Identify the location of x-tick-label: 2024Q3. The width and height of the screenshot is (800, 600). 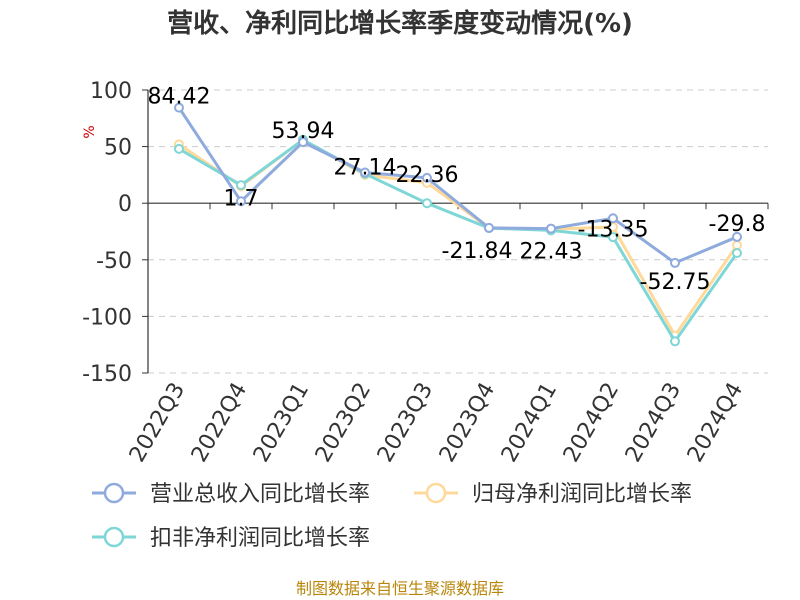
(653, 423).